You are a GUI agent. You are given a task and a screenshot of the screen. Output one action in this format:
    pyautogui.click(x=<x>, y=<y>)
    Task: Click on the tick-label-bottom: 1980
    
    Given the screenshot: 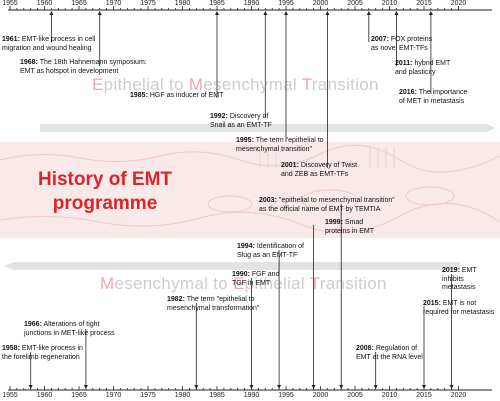 What is the action you would take?
    pyautogui.click(x=182, y=395)
    